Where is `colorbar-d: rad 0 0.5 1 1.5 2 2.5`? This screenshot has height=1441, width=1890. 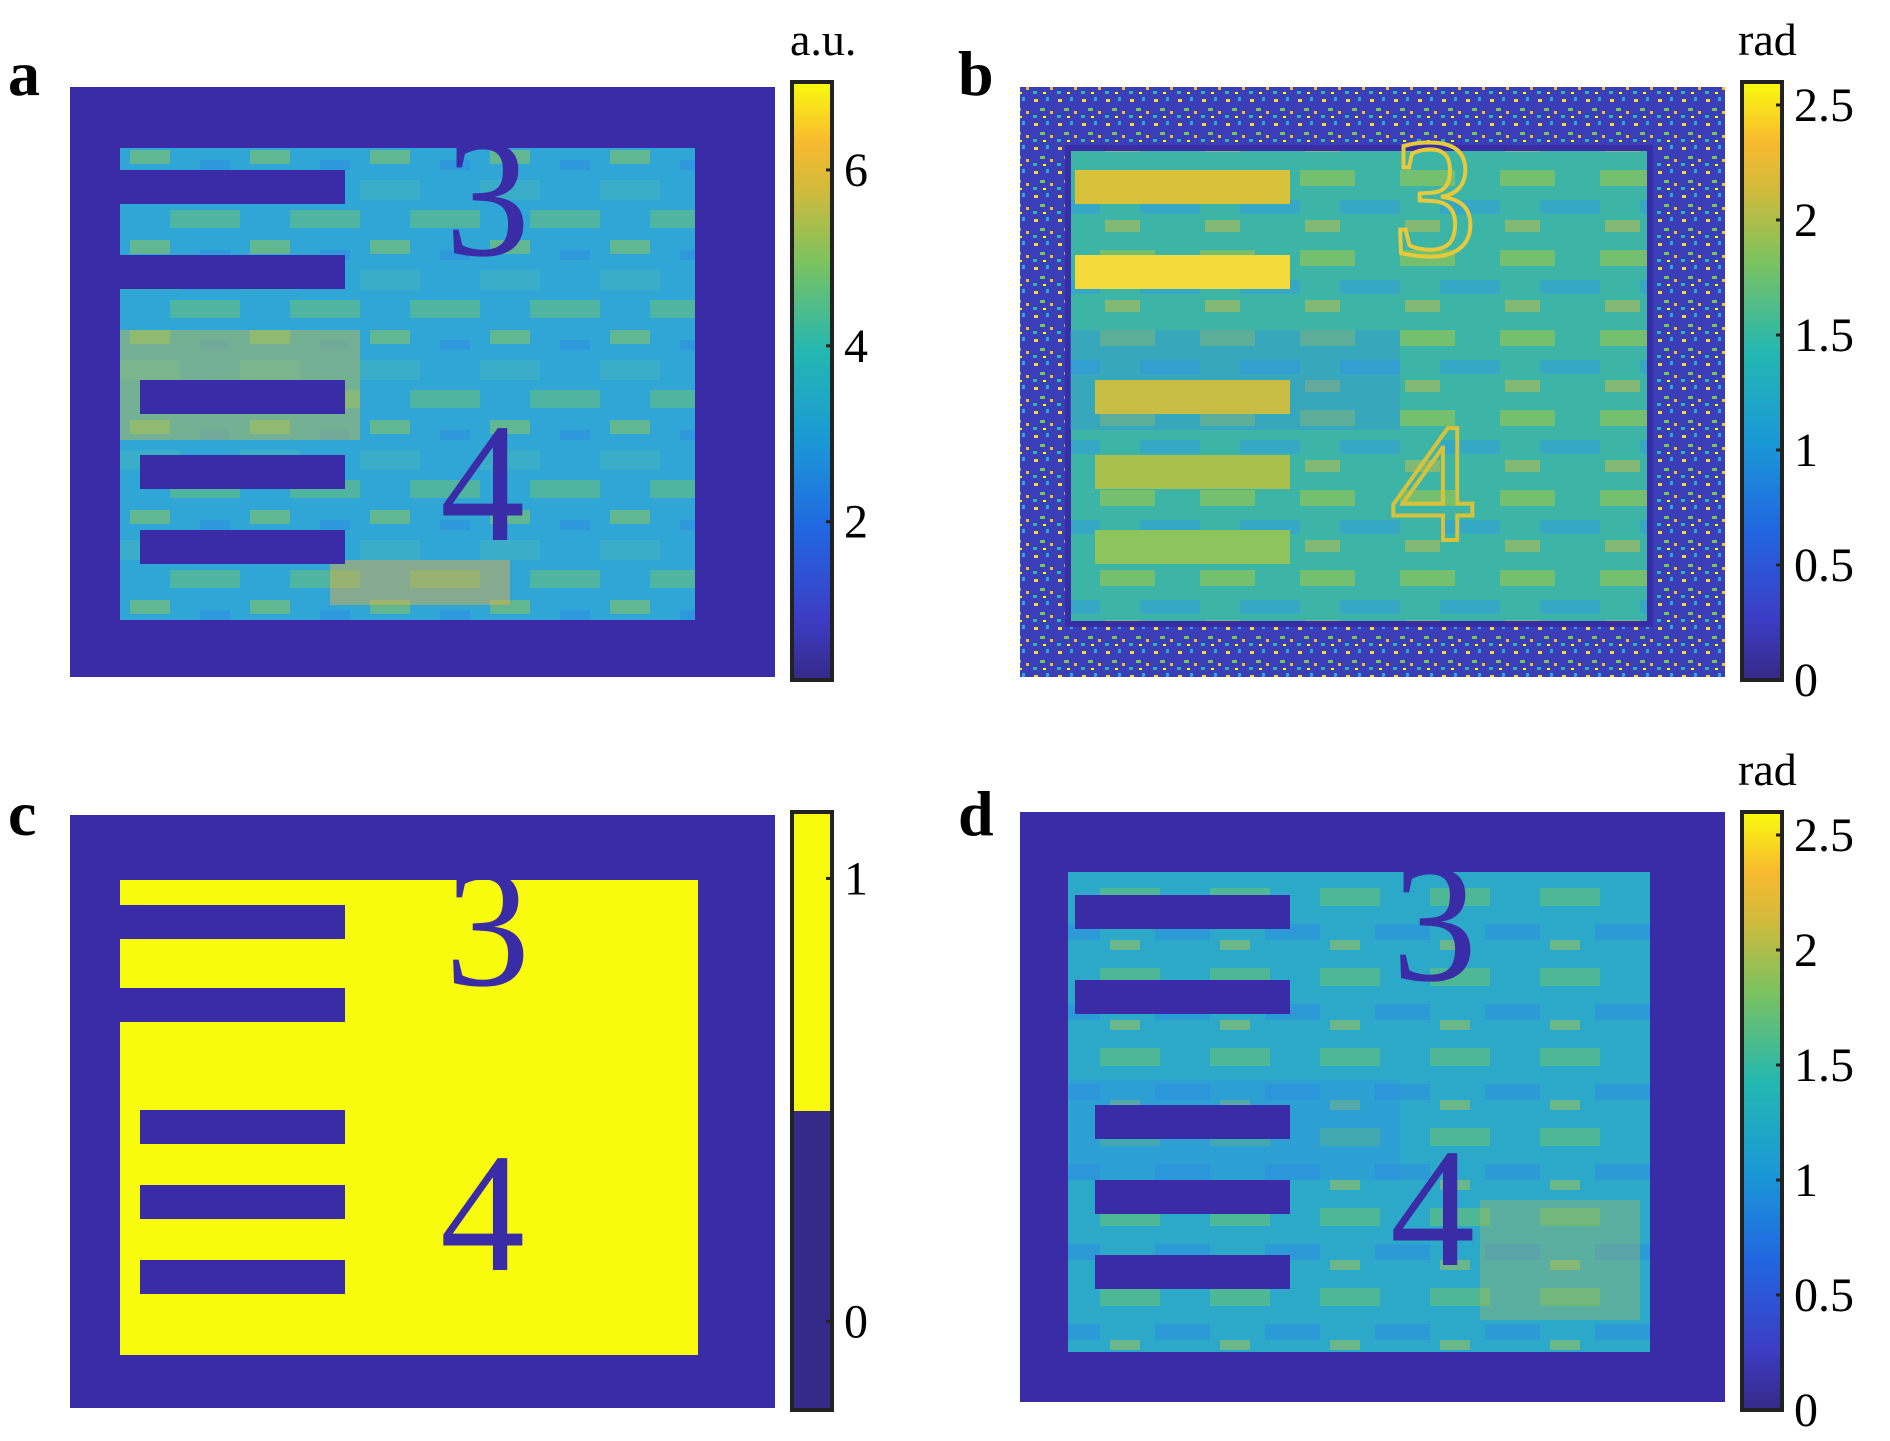 colorbar-d: rad 0 0.5 1 1.5 2 2.5 is located at coordinates (1796, 1090).